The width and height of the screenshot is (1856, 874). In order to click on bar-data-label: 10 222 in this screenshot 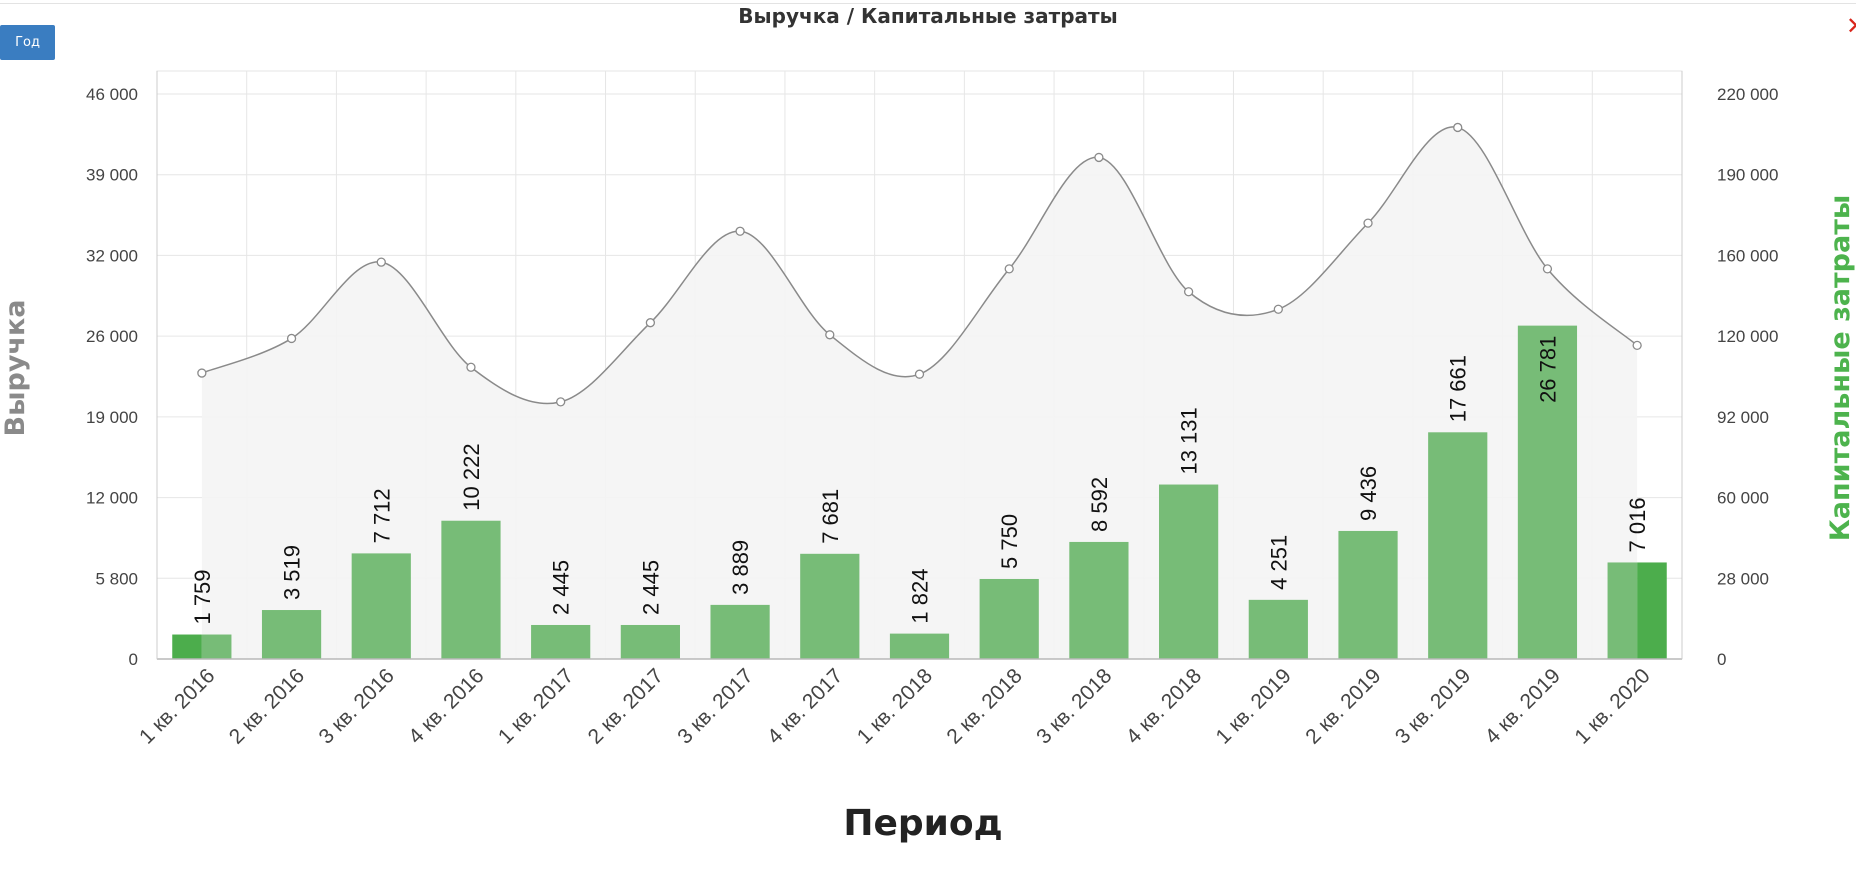, I will do `click(471, 476)`.